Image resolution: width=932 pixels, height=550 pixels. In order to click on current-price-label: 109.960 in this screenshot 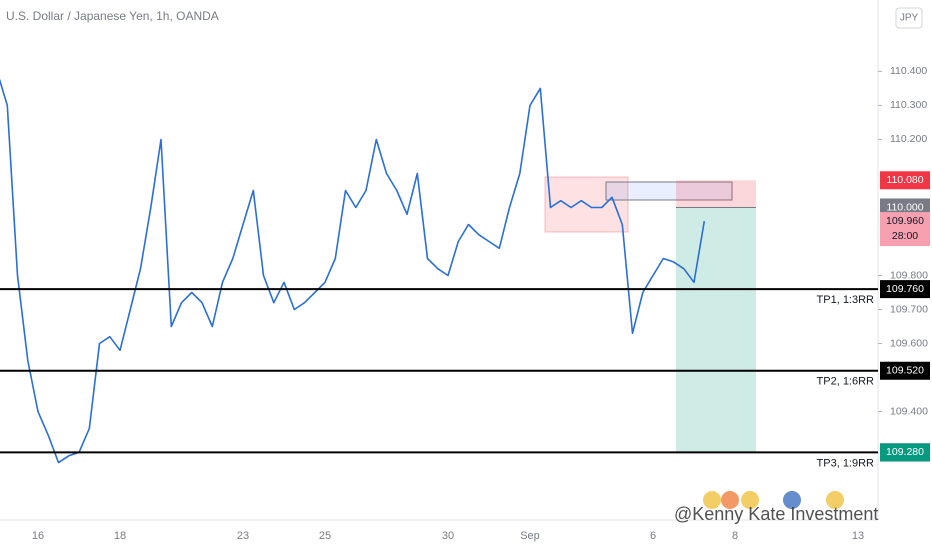, I will do `click(905, 221)`.